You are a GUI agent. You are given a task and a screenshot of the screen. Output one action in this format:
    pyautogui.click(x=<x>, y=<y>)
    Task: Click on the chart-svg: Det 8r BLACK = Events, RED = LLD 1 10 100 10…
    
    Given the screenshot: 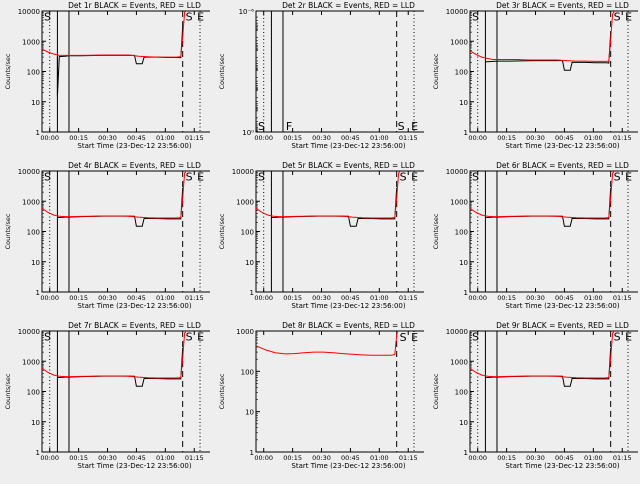 What is the action you would take?
    pyautogui.click(x=332, y=395)
    